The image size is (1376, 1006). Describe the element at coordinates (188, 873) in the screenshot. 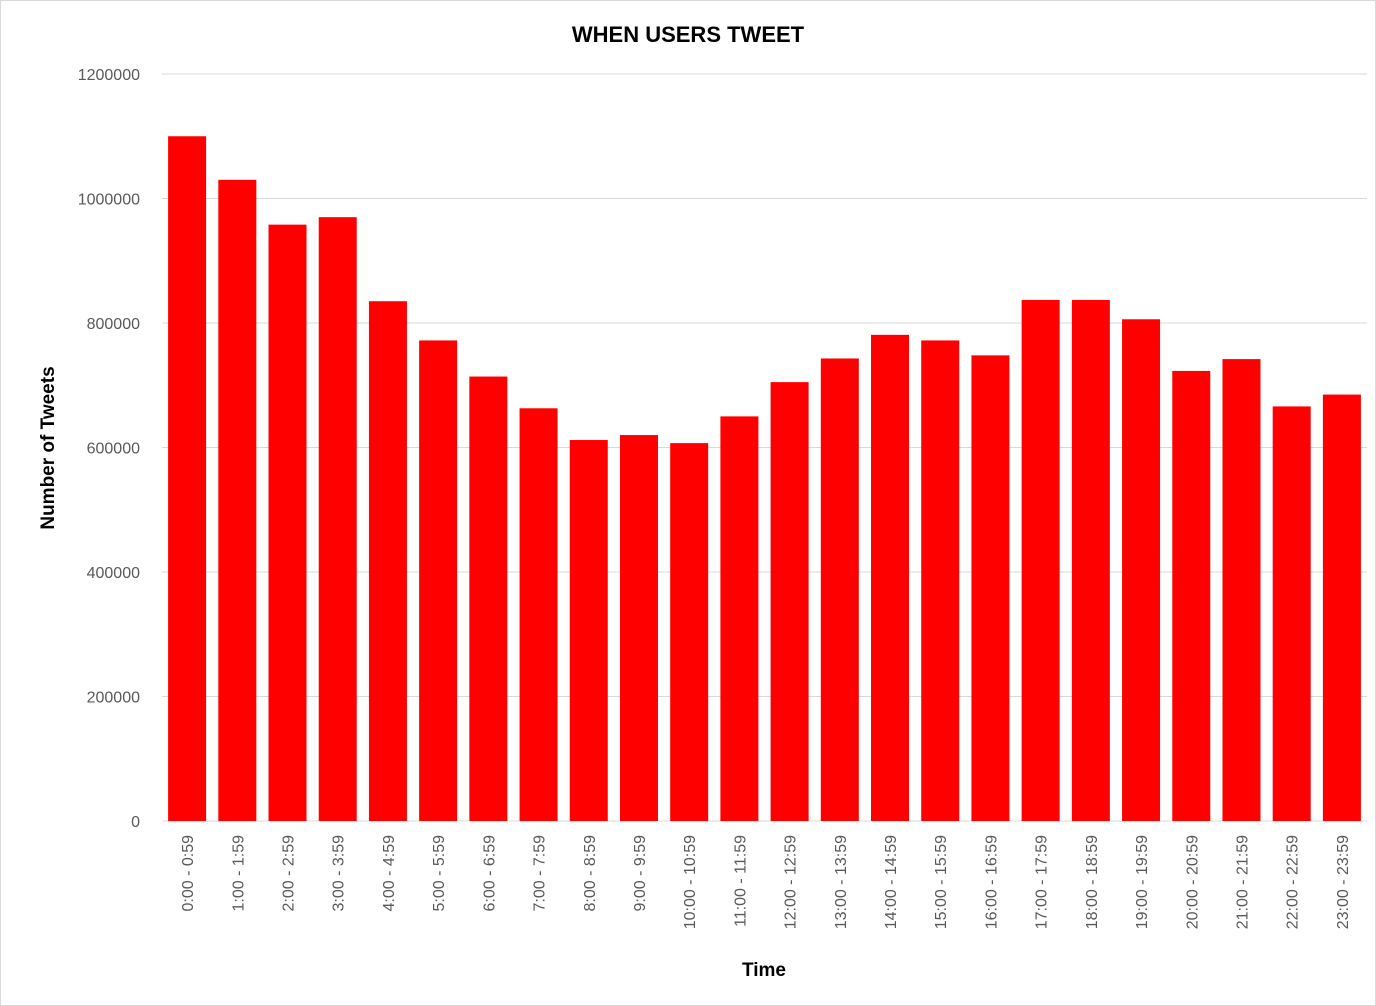

I see `x-tick-label: 0:00 - 0:59` at that location.